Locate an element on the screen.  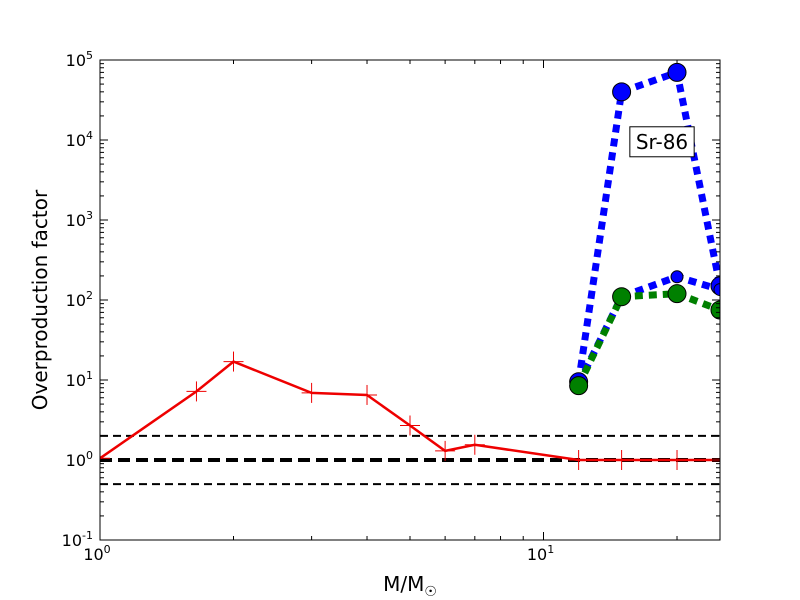
x-tick-label: 10¹ is located at coordinates (540, 553).